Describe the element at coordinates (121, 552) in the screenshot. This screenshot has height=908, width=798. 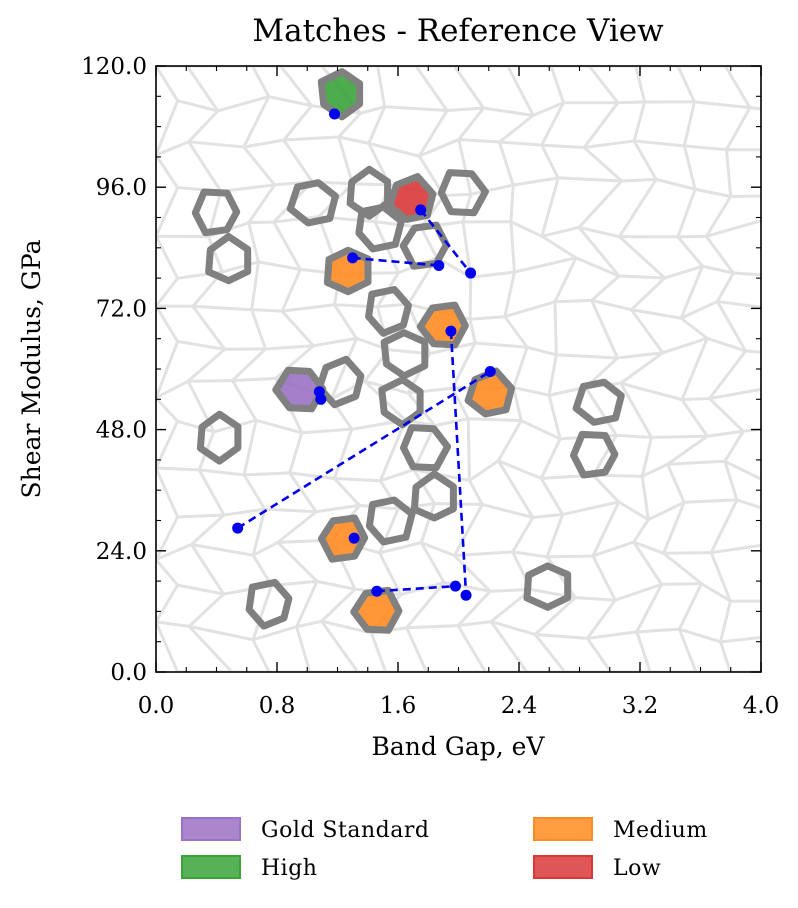
I see `y-tick-label: 24.0` at that location.